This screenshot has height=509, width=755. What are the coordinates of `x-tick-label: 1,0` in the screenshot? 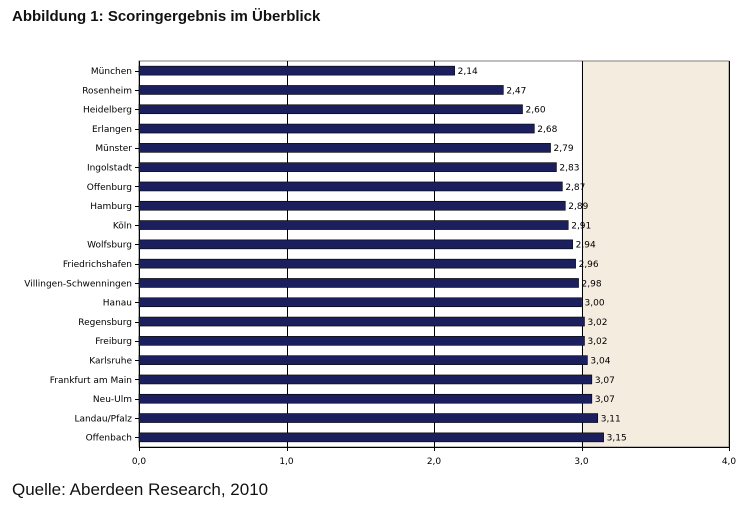 It's located at (286, 462).